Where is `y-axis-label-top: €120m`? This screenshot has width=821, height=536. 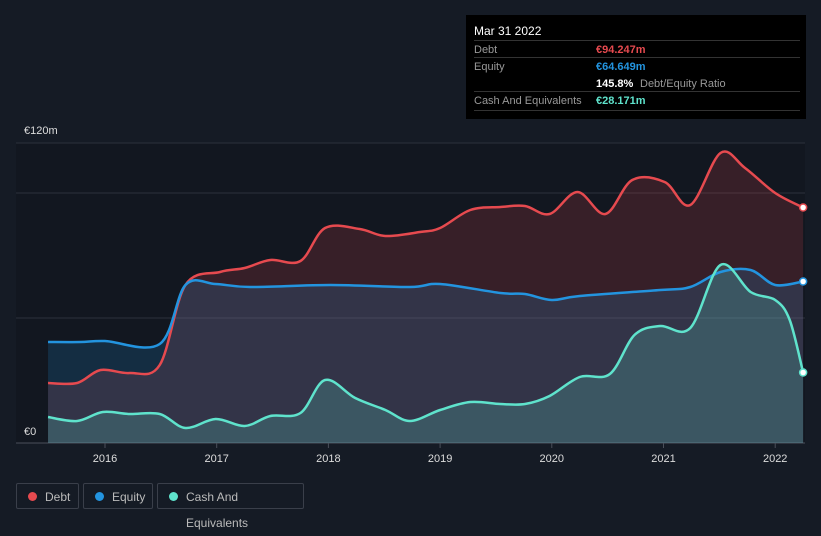 y-axis-label-top: €120m is located at coordinates (41, 131).